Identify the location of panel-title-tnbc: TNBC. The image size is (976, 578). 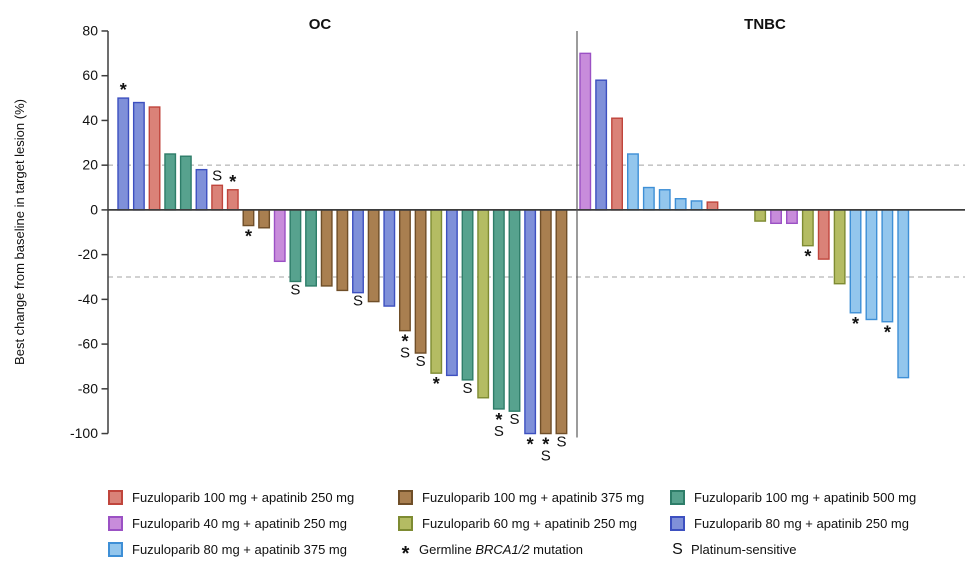
(765, 24).